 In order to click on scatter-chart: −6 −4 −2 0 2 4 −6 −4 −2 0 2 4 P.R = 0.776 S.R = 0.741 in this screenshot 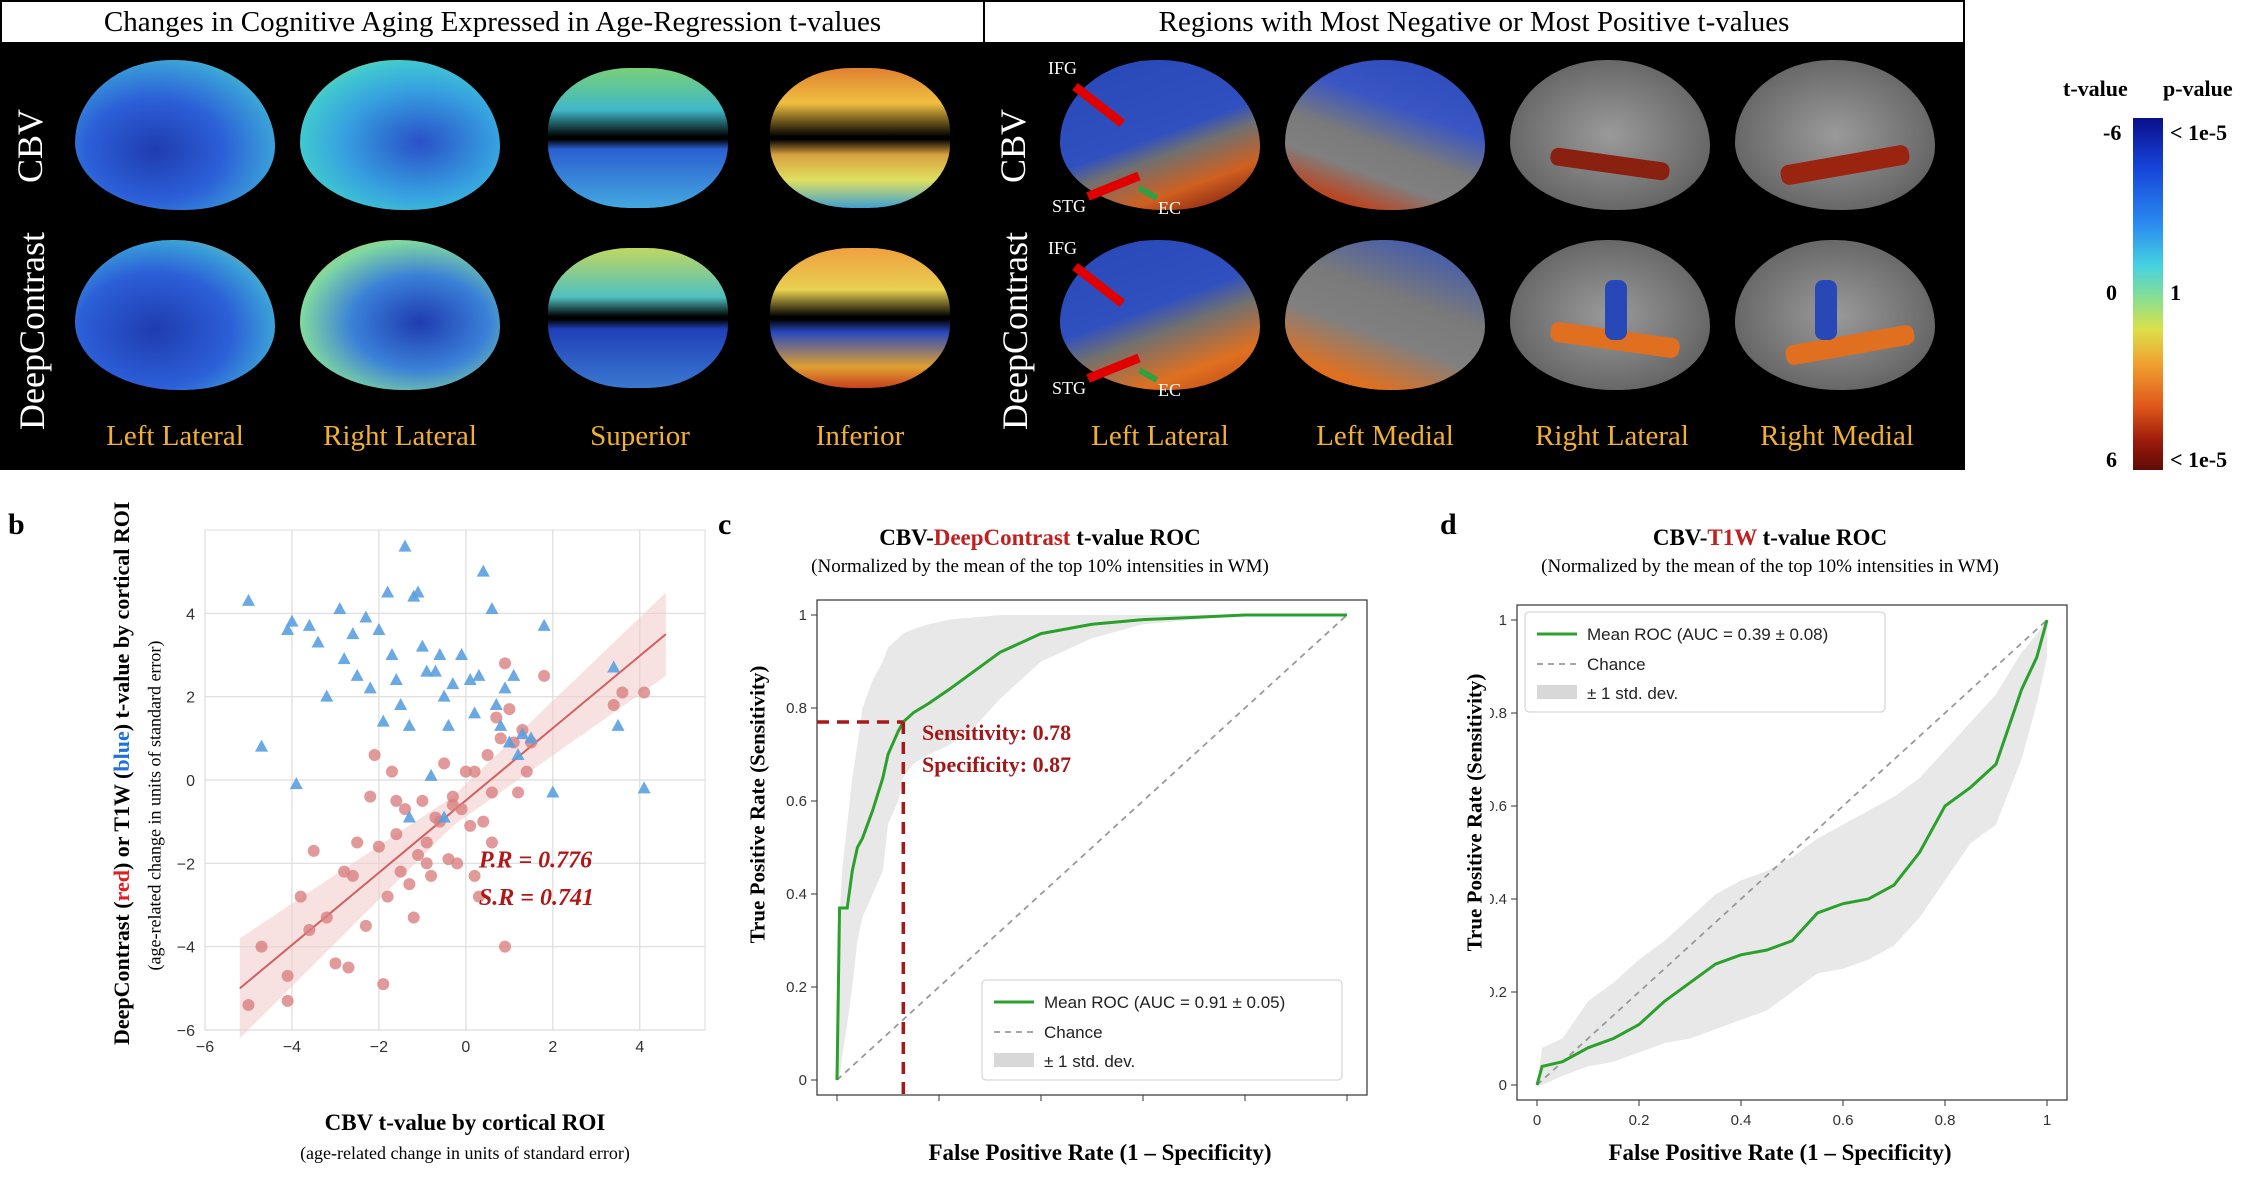, I will do `click(441, 792)`.